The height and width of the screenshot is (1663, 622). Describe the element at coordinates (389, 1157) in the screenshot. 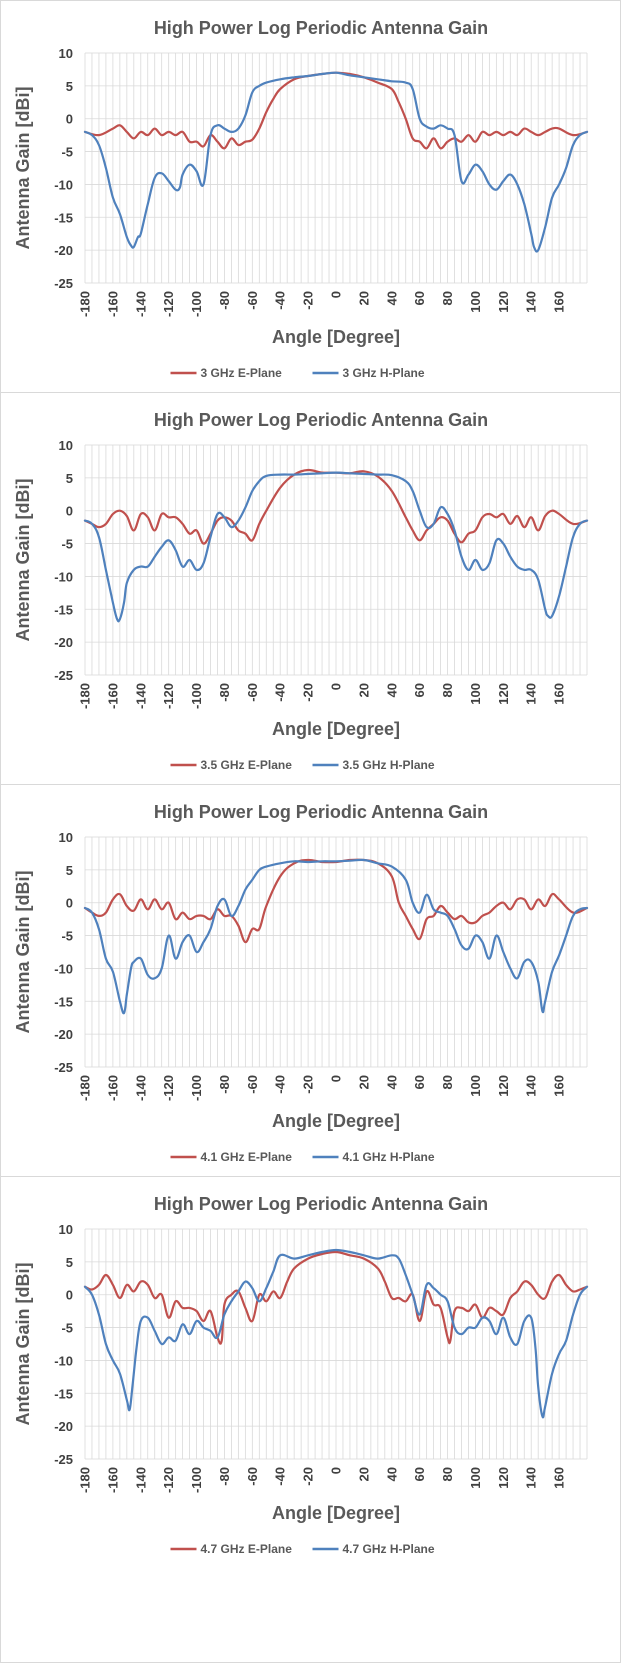

I see `legend-label: 4.1 GHz H-Plane` at that location.